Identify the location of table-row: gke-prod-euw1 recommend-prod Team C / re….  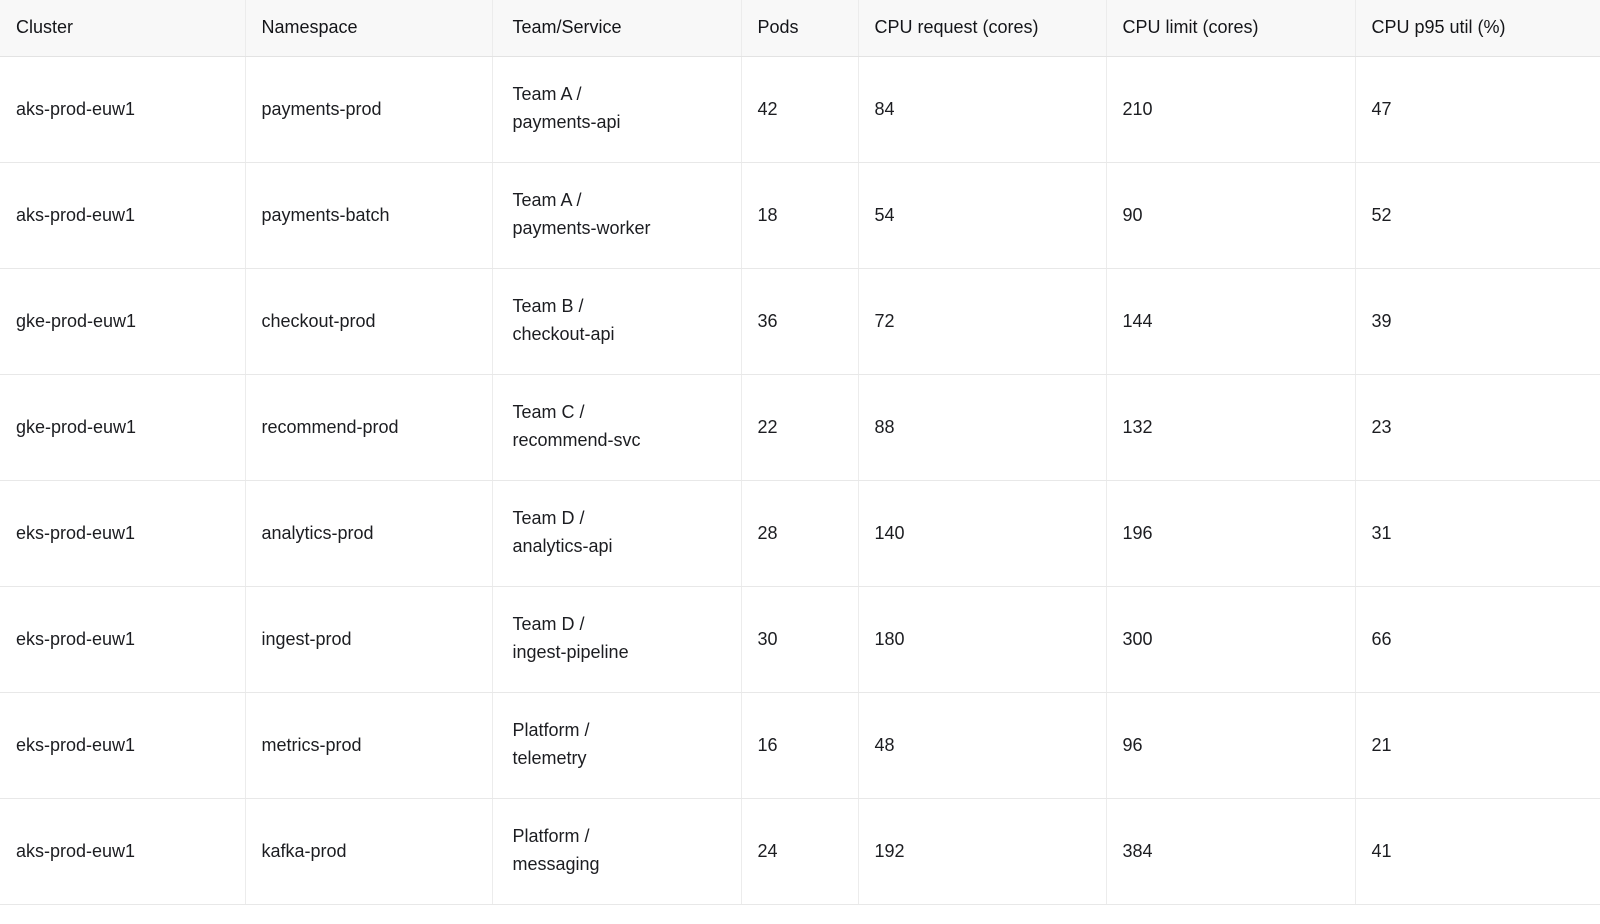
(800, 427).